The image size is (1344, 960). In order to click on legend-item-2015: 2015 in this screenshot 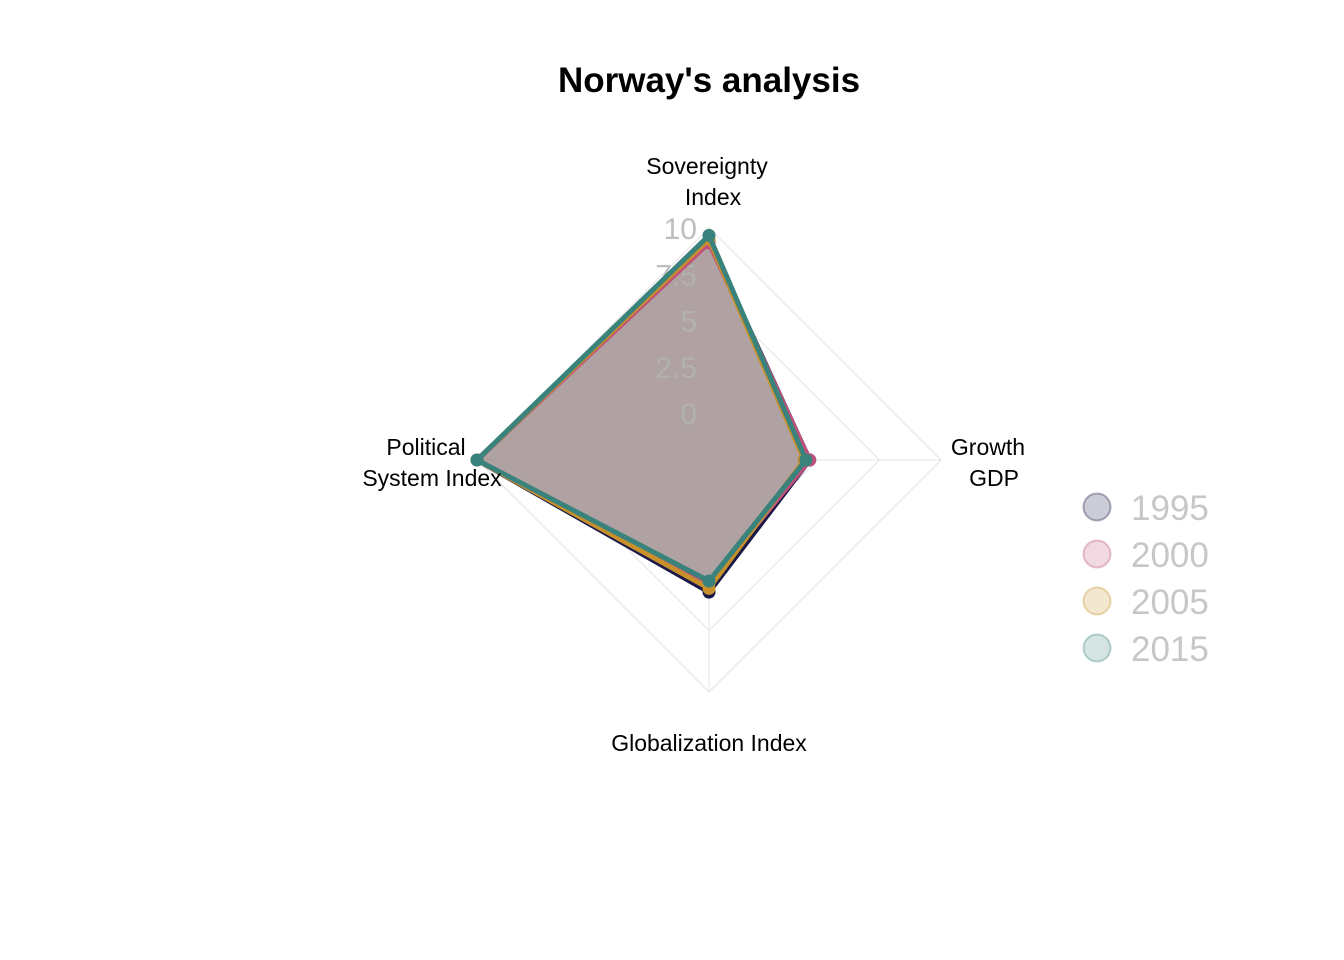, I will do `click(1145, 649)`.